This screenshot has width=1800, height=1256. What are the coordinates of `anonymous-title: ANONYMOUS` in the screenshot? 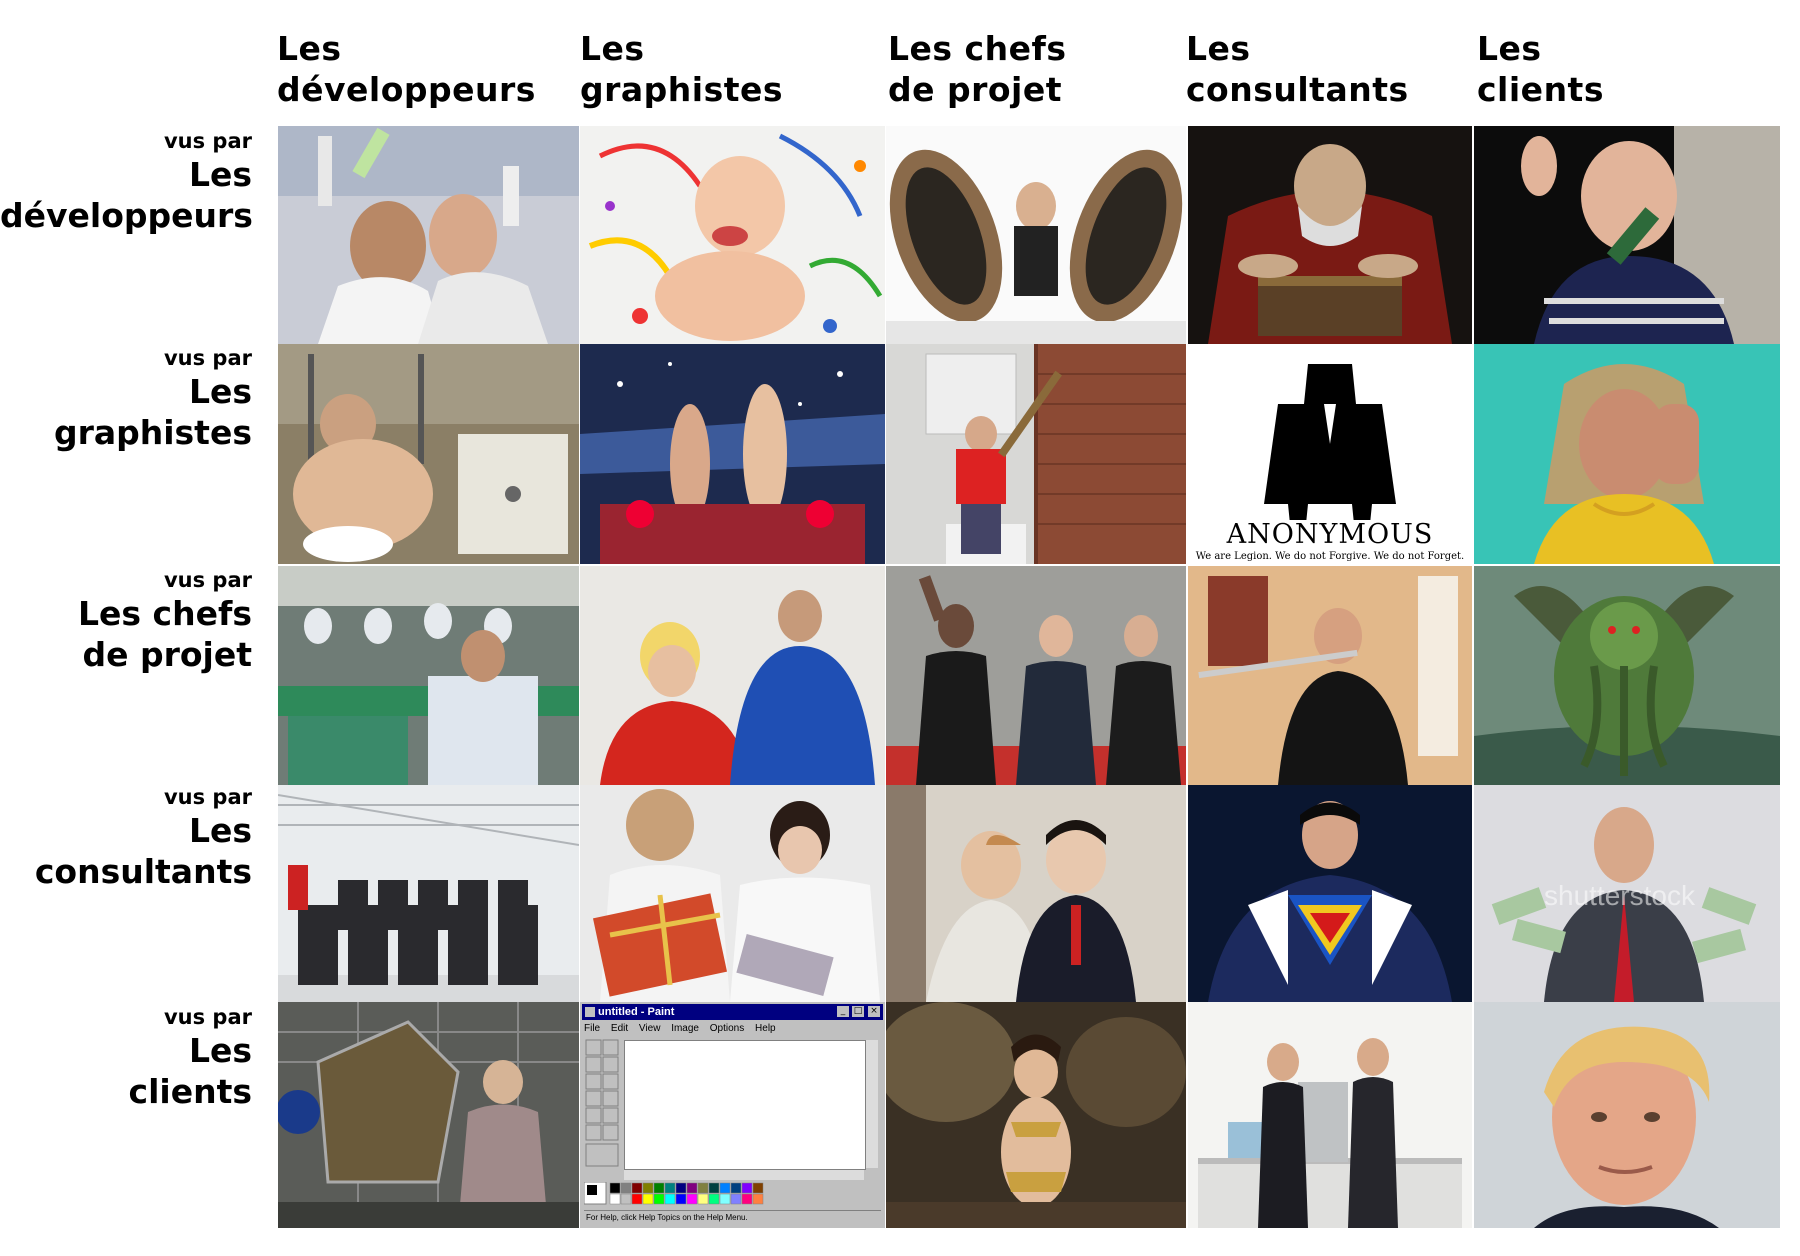 It's located at (1330, 534).